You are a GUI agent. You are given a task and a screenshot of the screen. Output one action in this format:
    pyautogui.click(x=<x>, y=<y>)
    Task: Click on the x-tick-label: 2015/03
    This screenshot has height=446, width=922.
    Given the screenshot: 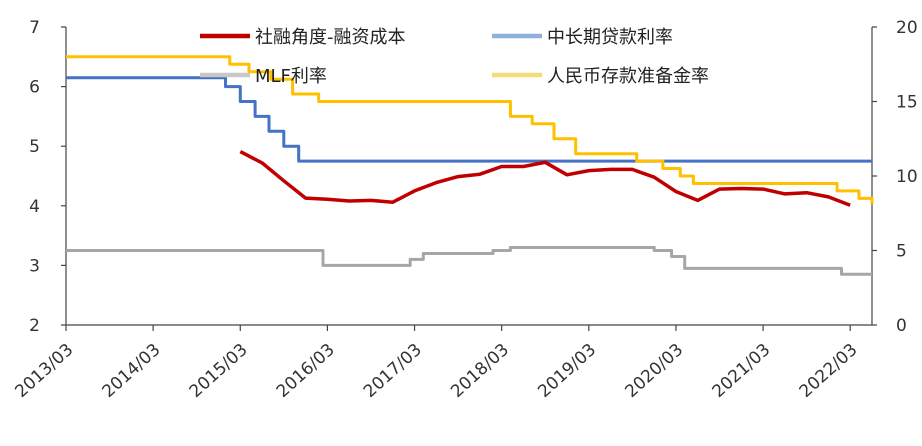 What is the action you would take?
    pyautogui.click(x=219, y=371)
    